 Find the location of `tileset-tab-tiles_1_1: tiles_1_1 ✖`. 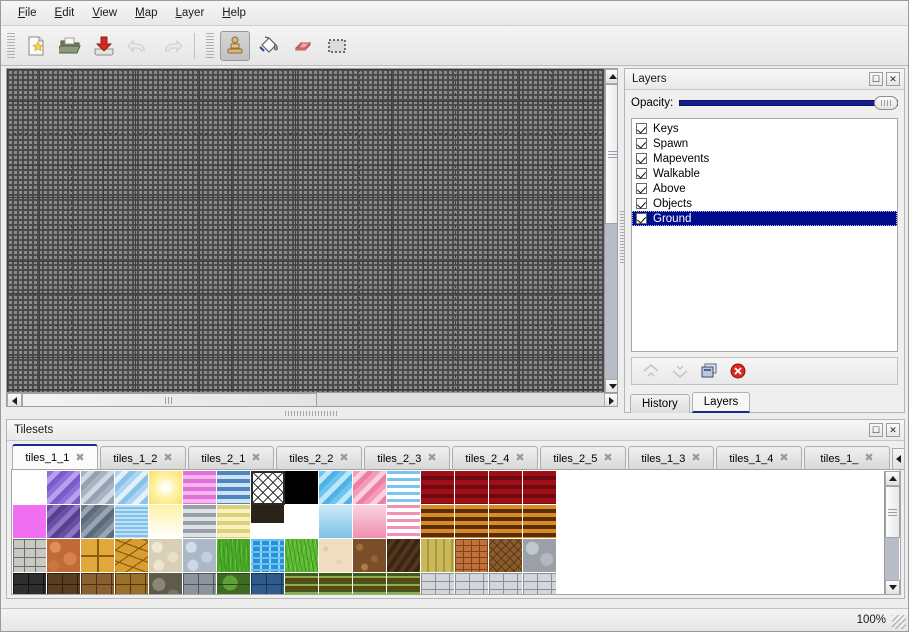

tileset-tab-tiles_1_1: tiles_1_1 ✖ is located at coordinates (55, 457).